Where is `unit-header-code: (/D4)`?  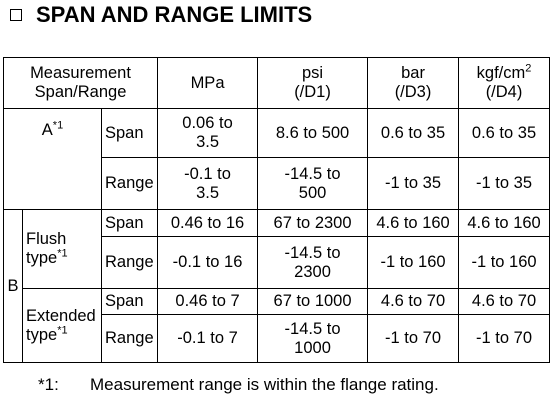 unit-header-code: (/D4) is located at coordinates (504, 92).